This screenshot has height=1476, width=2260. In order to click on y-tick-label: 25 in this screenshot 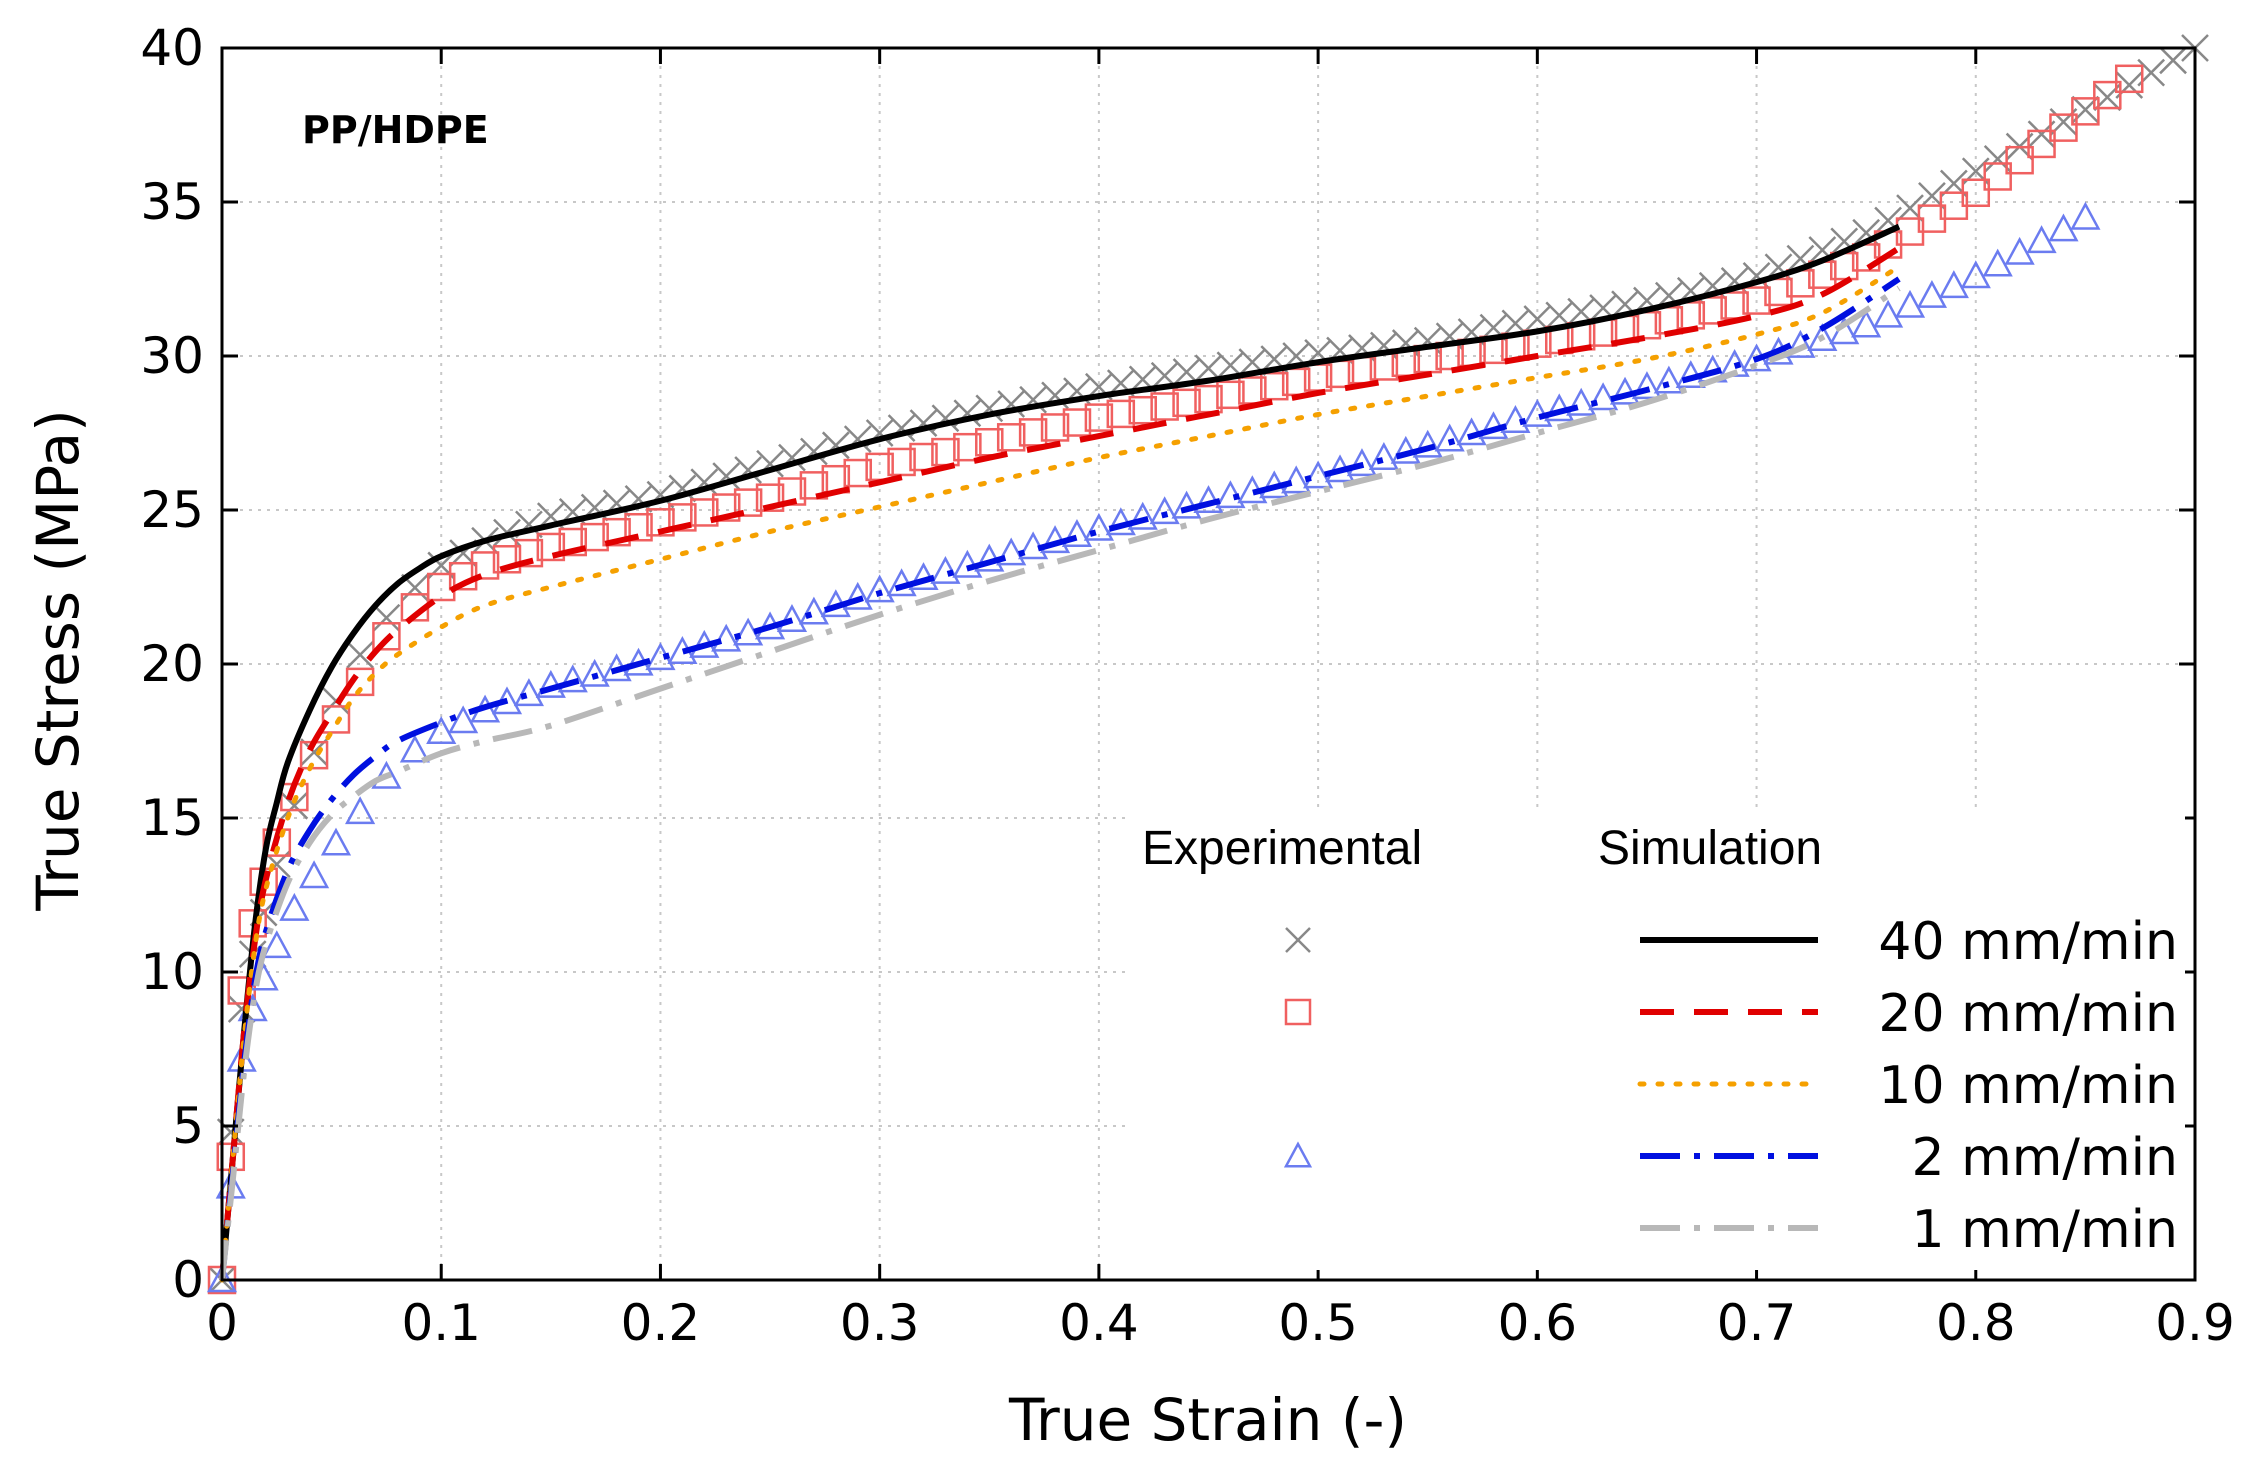, I will do `click(172, 510)`.